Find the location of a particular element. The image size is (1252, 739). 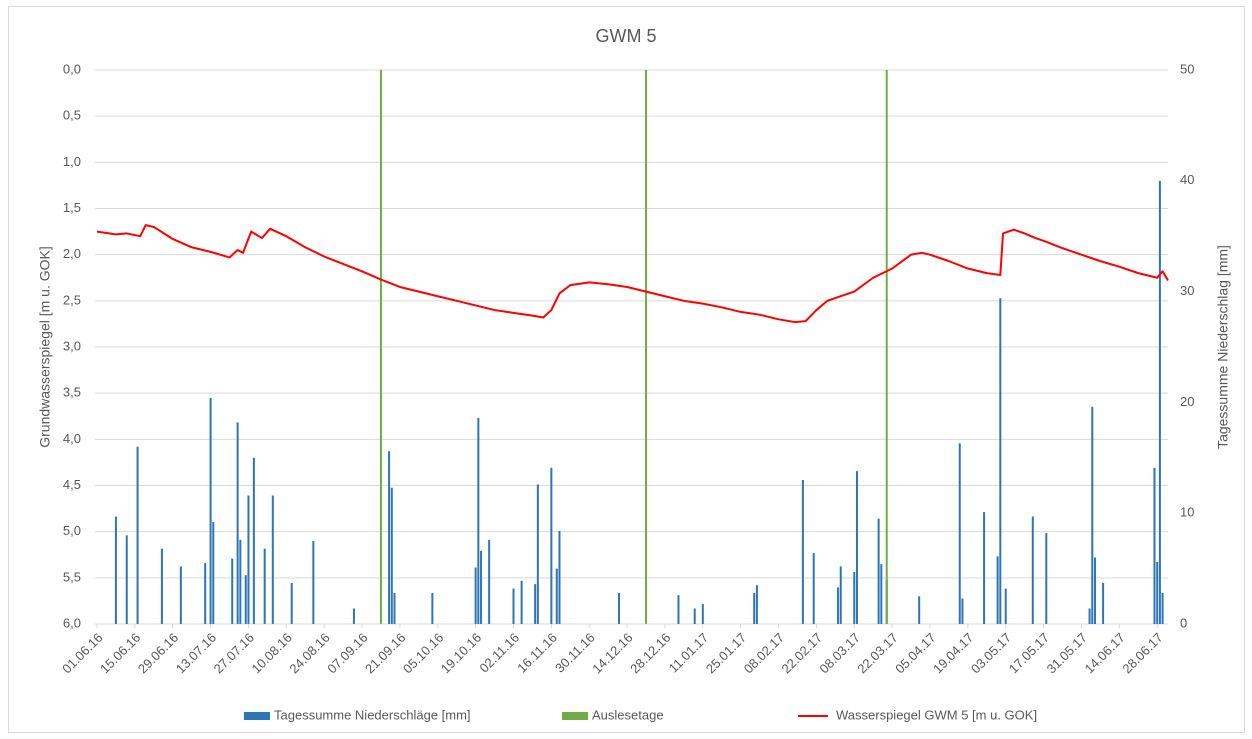

y-axis-title: Grundwasserspiegel [m u. GOK] is located at coordinates (45, 347).